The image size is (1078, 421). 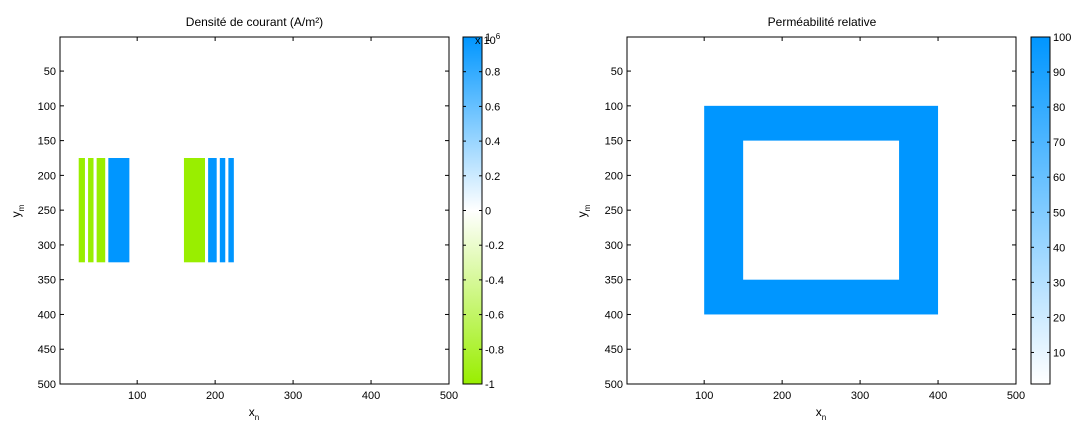 What do you see at coordinates (254, 22) in the screenshot?
I see `chart-title: Densité de courant (A/m²)` at bounding box center [254, 22].